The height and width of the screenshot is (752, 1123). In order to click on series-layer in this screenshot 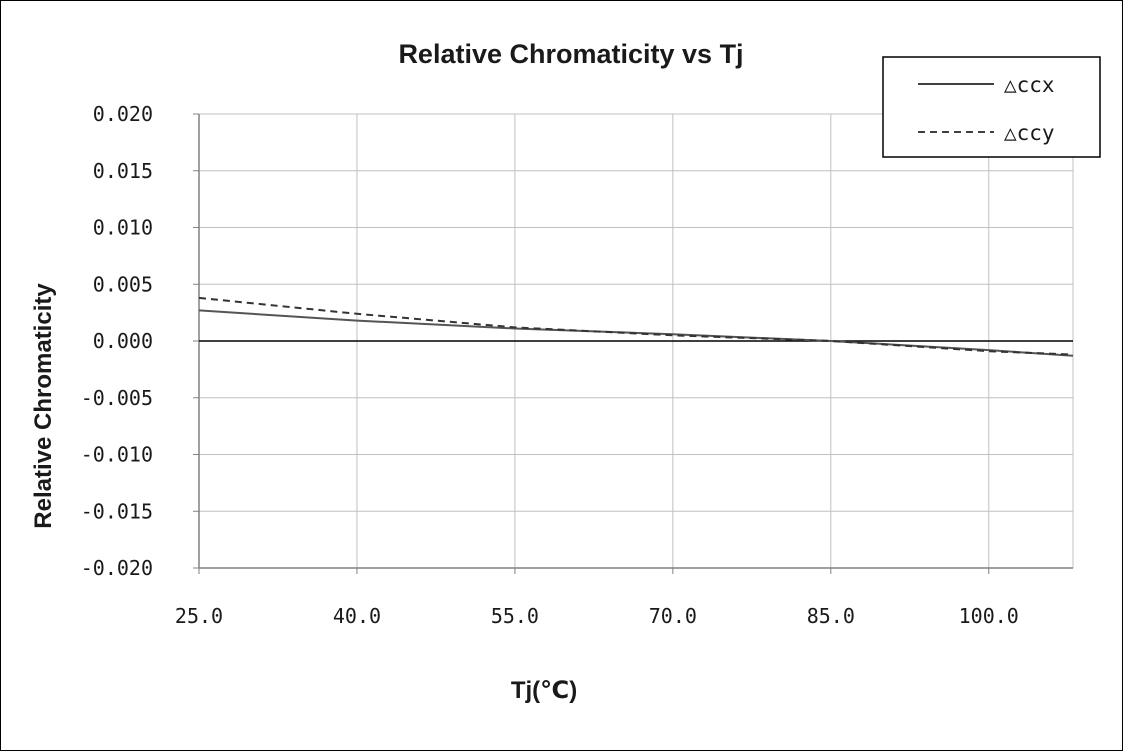, I will do `click(636, 326)`.